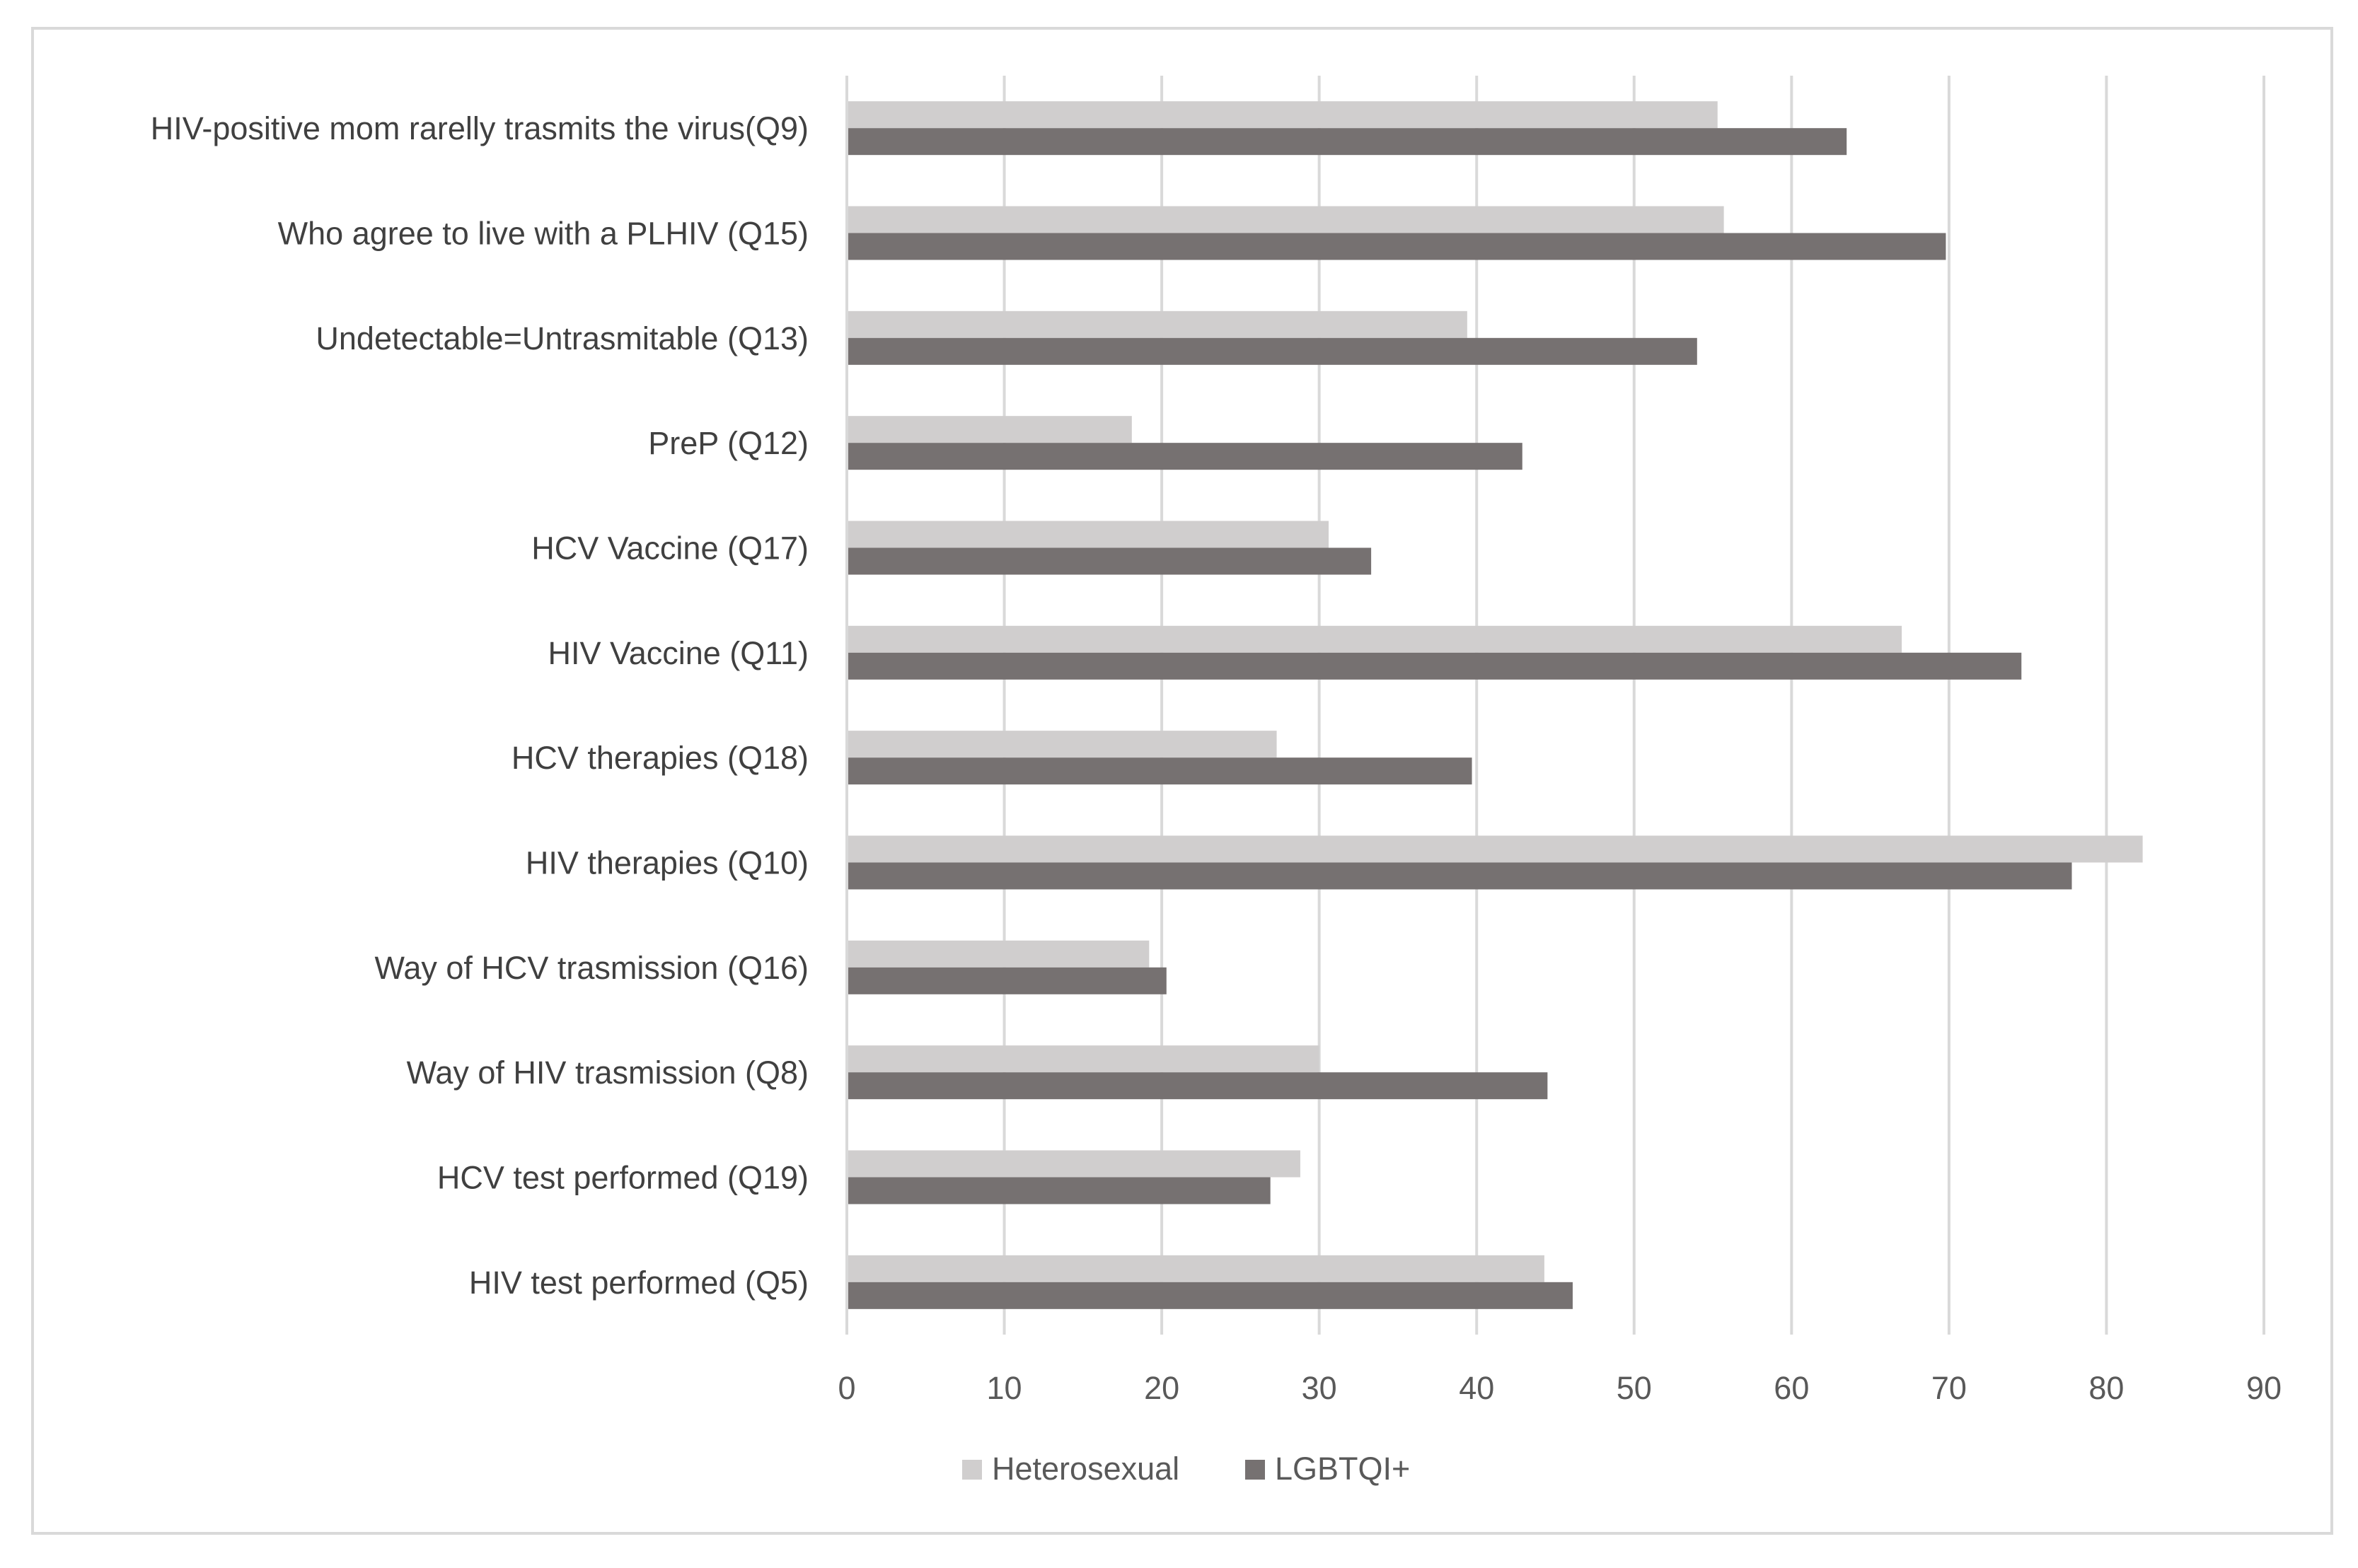 The image size is (2358, 1568). What do you see at coordinates (670, 548) in the screenshot?
I see `category-label: HCV Vaccine (Q17)` at bounding box center [670, 548].